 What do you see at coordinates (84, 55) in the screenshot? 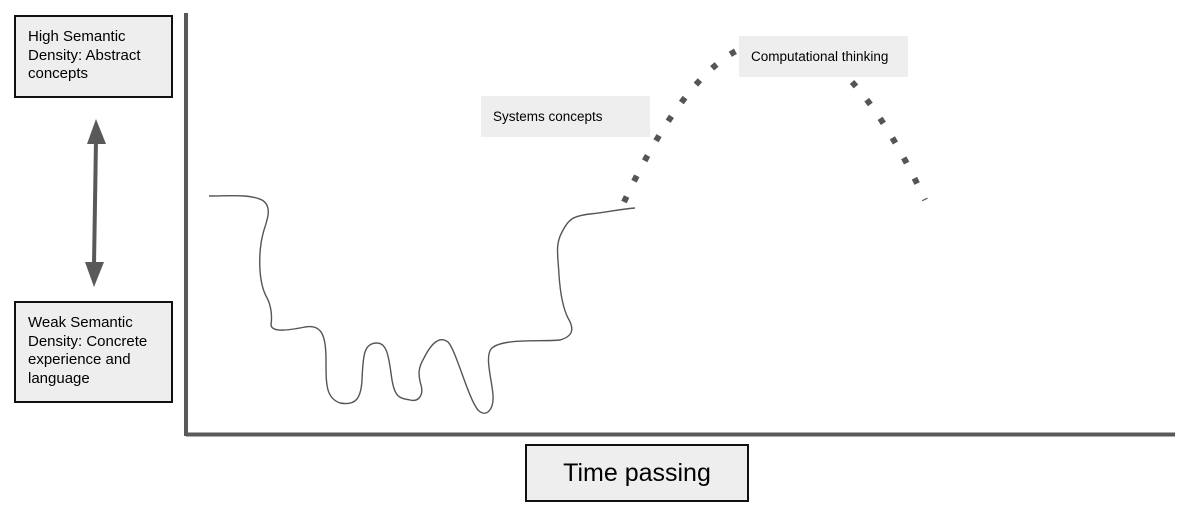
I see `high-semantic-density-label: High Semantic Density: Abstract concepts` at bounding box center [84, 55].